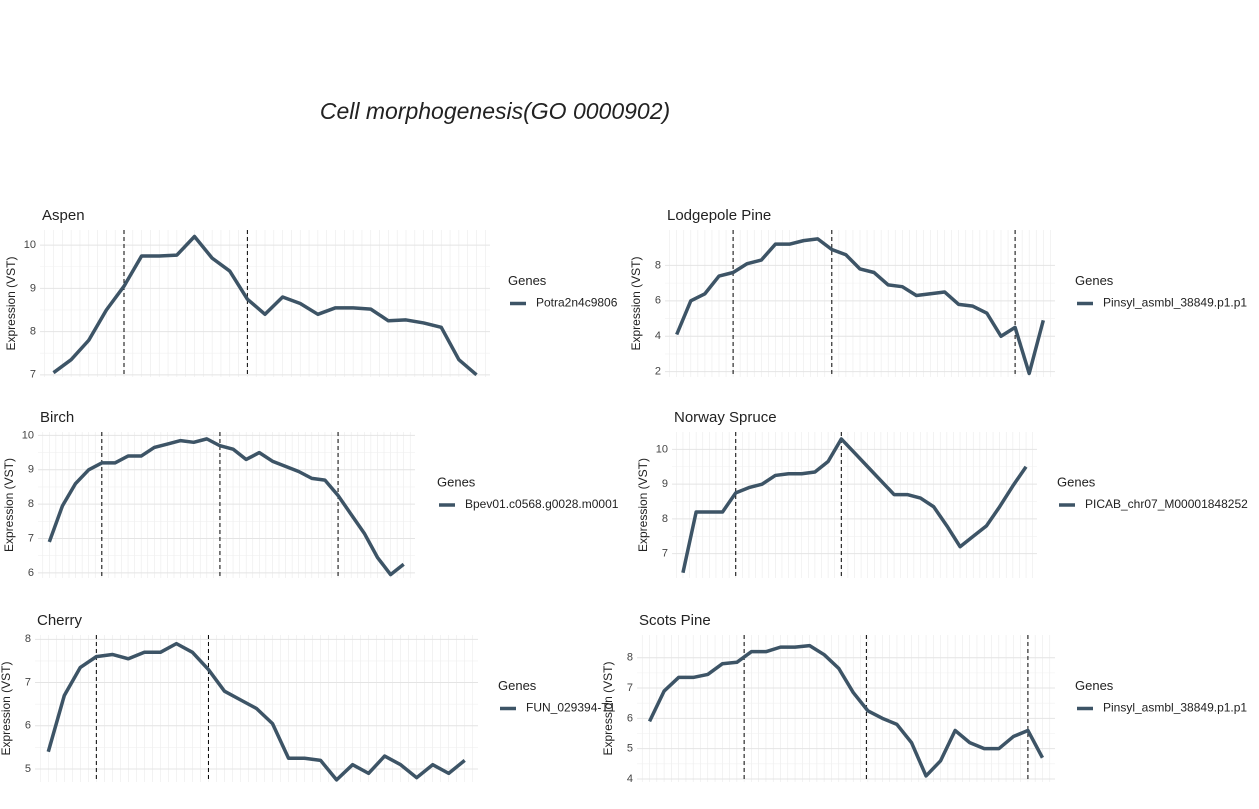 This screenshot has width=1259, height=809. What do you see at coordinates (719, 215) in the screenshot?
I see `panel-title: Lodgepole Pine` at bounding box center [719, 215].